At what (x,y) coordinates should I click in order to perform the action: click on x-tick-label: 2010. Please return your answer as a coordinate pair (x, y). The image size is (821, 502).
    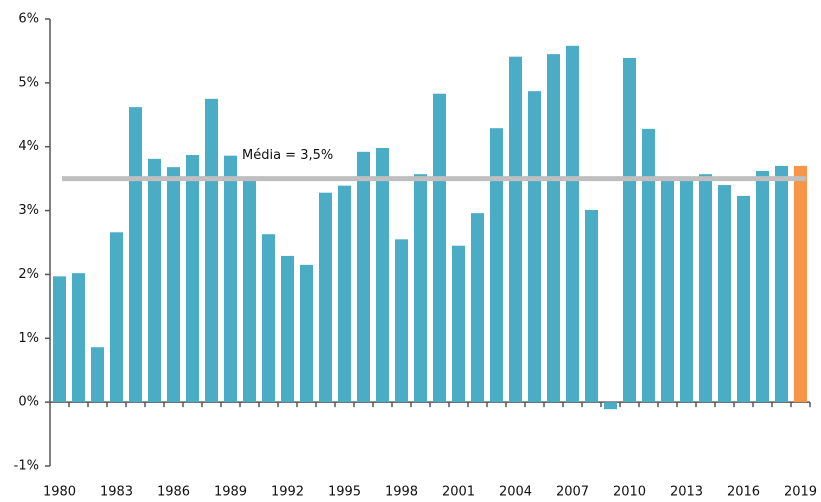
    Looking at the image, I should click on (629, 492).